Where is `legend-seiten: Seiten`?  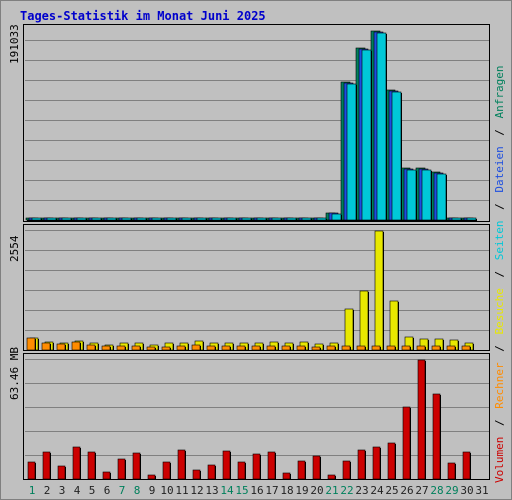 legend-seiten: Seiten is located at coordinates (499, 241).